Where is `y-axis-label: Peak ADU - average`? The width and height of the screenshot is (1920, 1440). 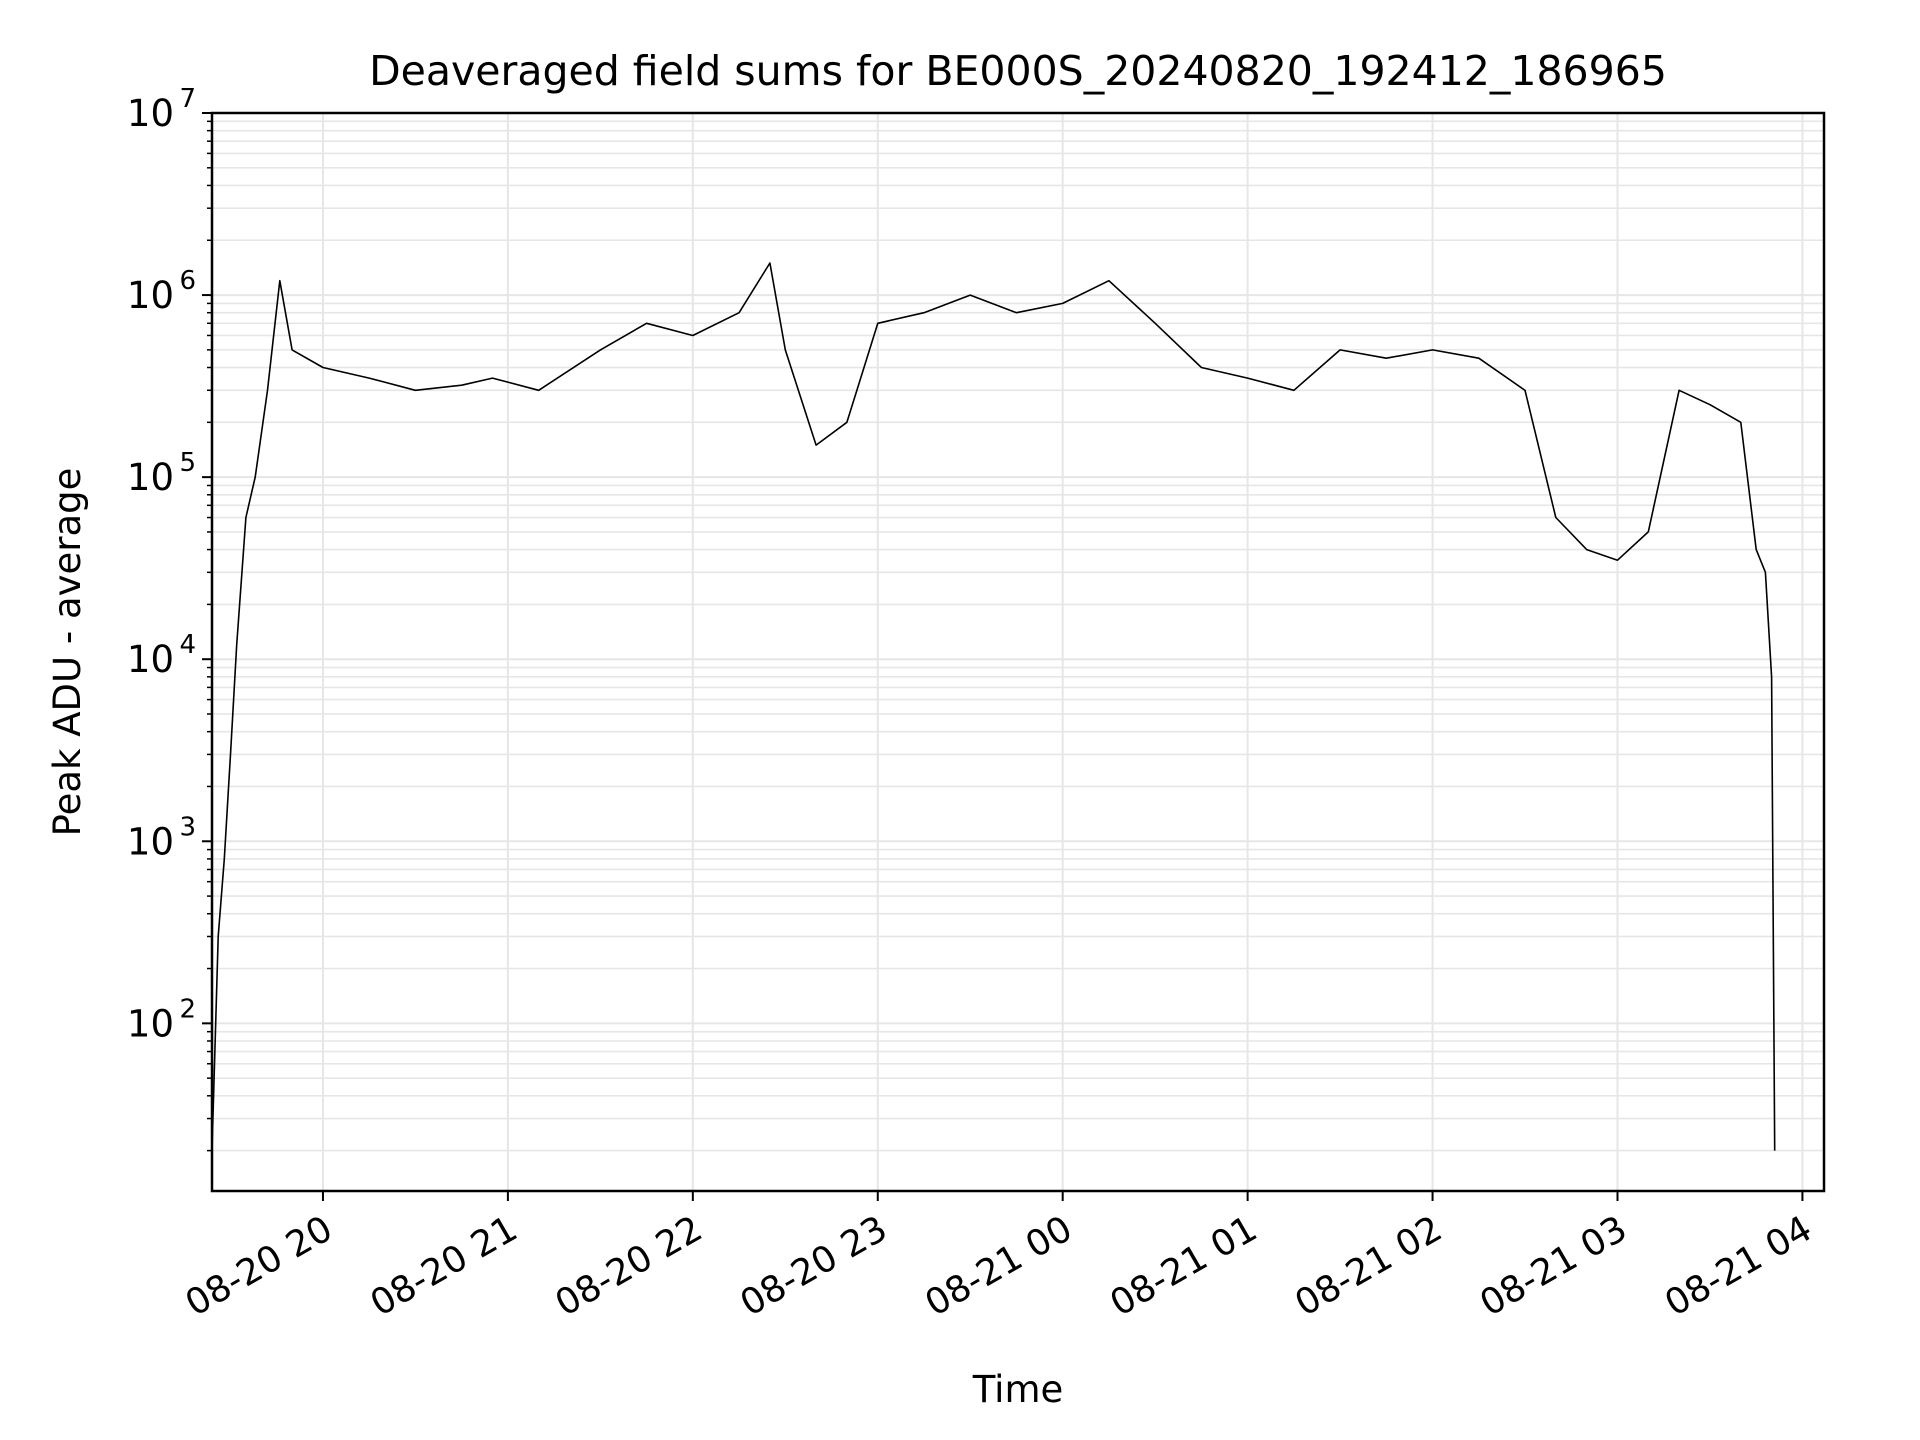
y-axis-label: Peak ADU - average is located at coordinates (67, 652).